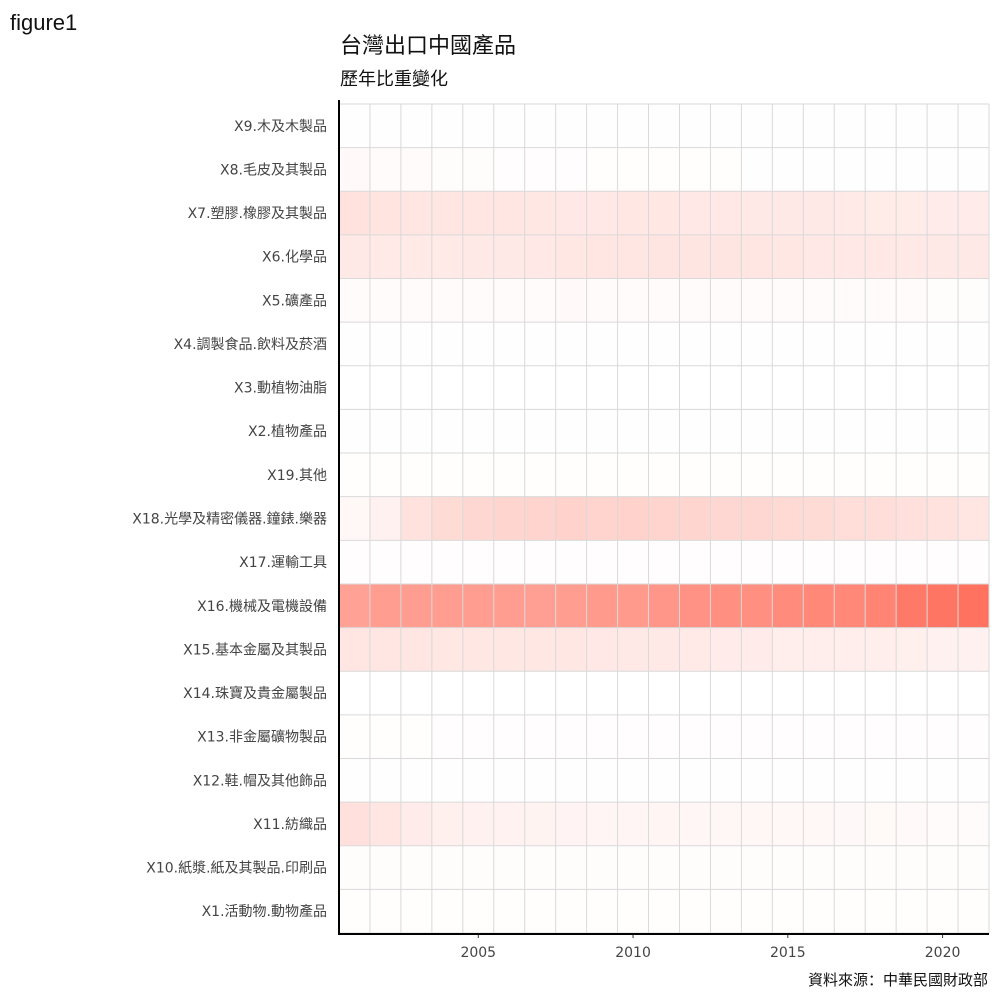  Describe the element at coordinates (236, 869) in the screenshot. I see `y-tick-label: X10.紙漿.紙及其製品.印刷品` at that location.